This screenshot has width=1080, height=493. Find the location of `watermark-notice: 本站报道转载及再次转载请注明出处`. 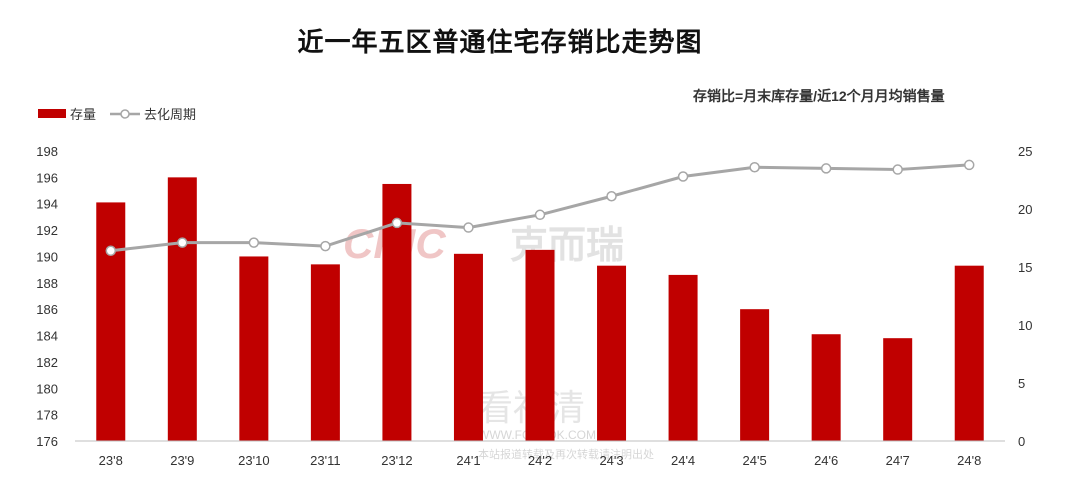

watermark-notice: 本站报道转载及再次转载请注明出处 is located at coordinates (566, 454).